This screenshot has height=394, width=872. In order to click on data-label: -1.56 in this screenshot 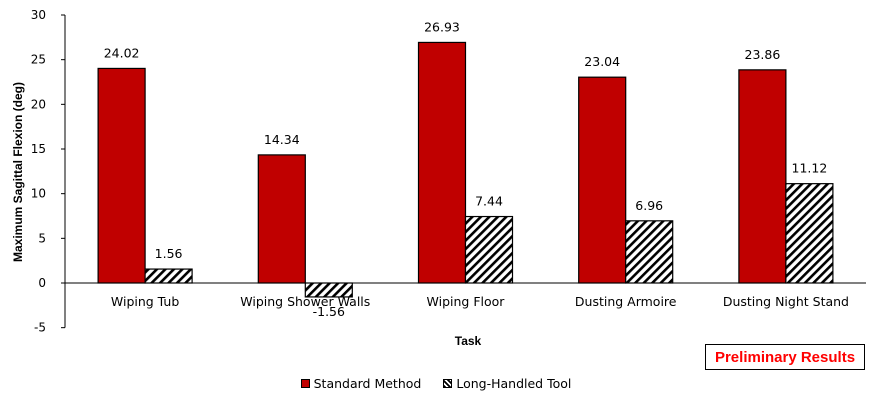, I will do `click(329, 311)`.